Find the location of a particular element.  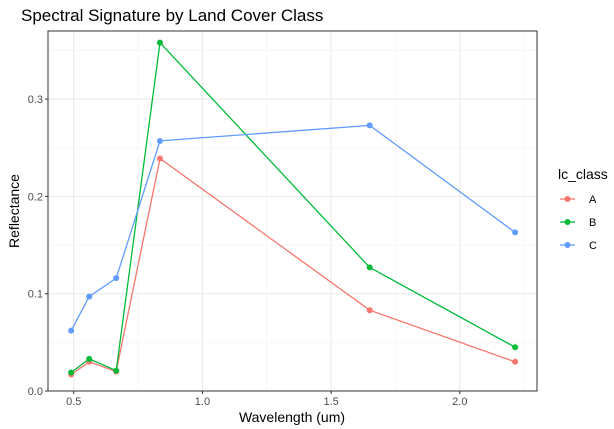

y-tick-label: 0.2 is located at coordinates (35, 197).